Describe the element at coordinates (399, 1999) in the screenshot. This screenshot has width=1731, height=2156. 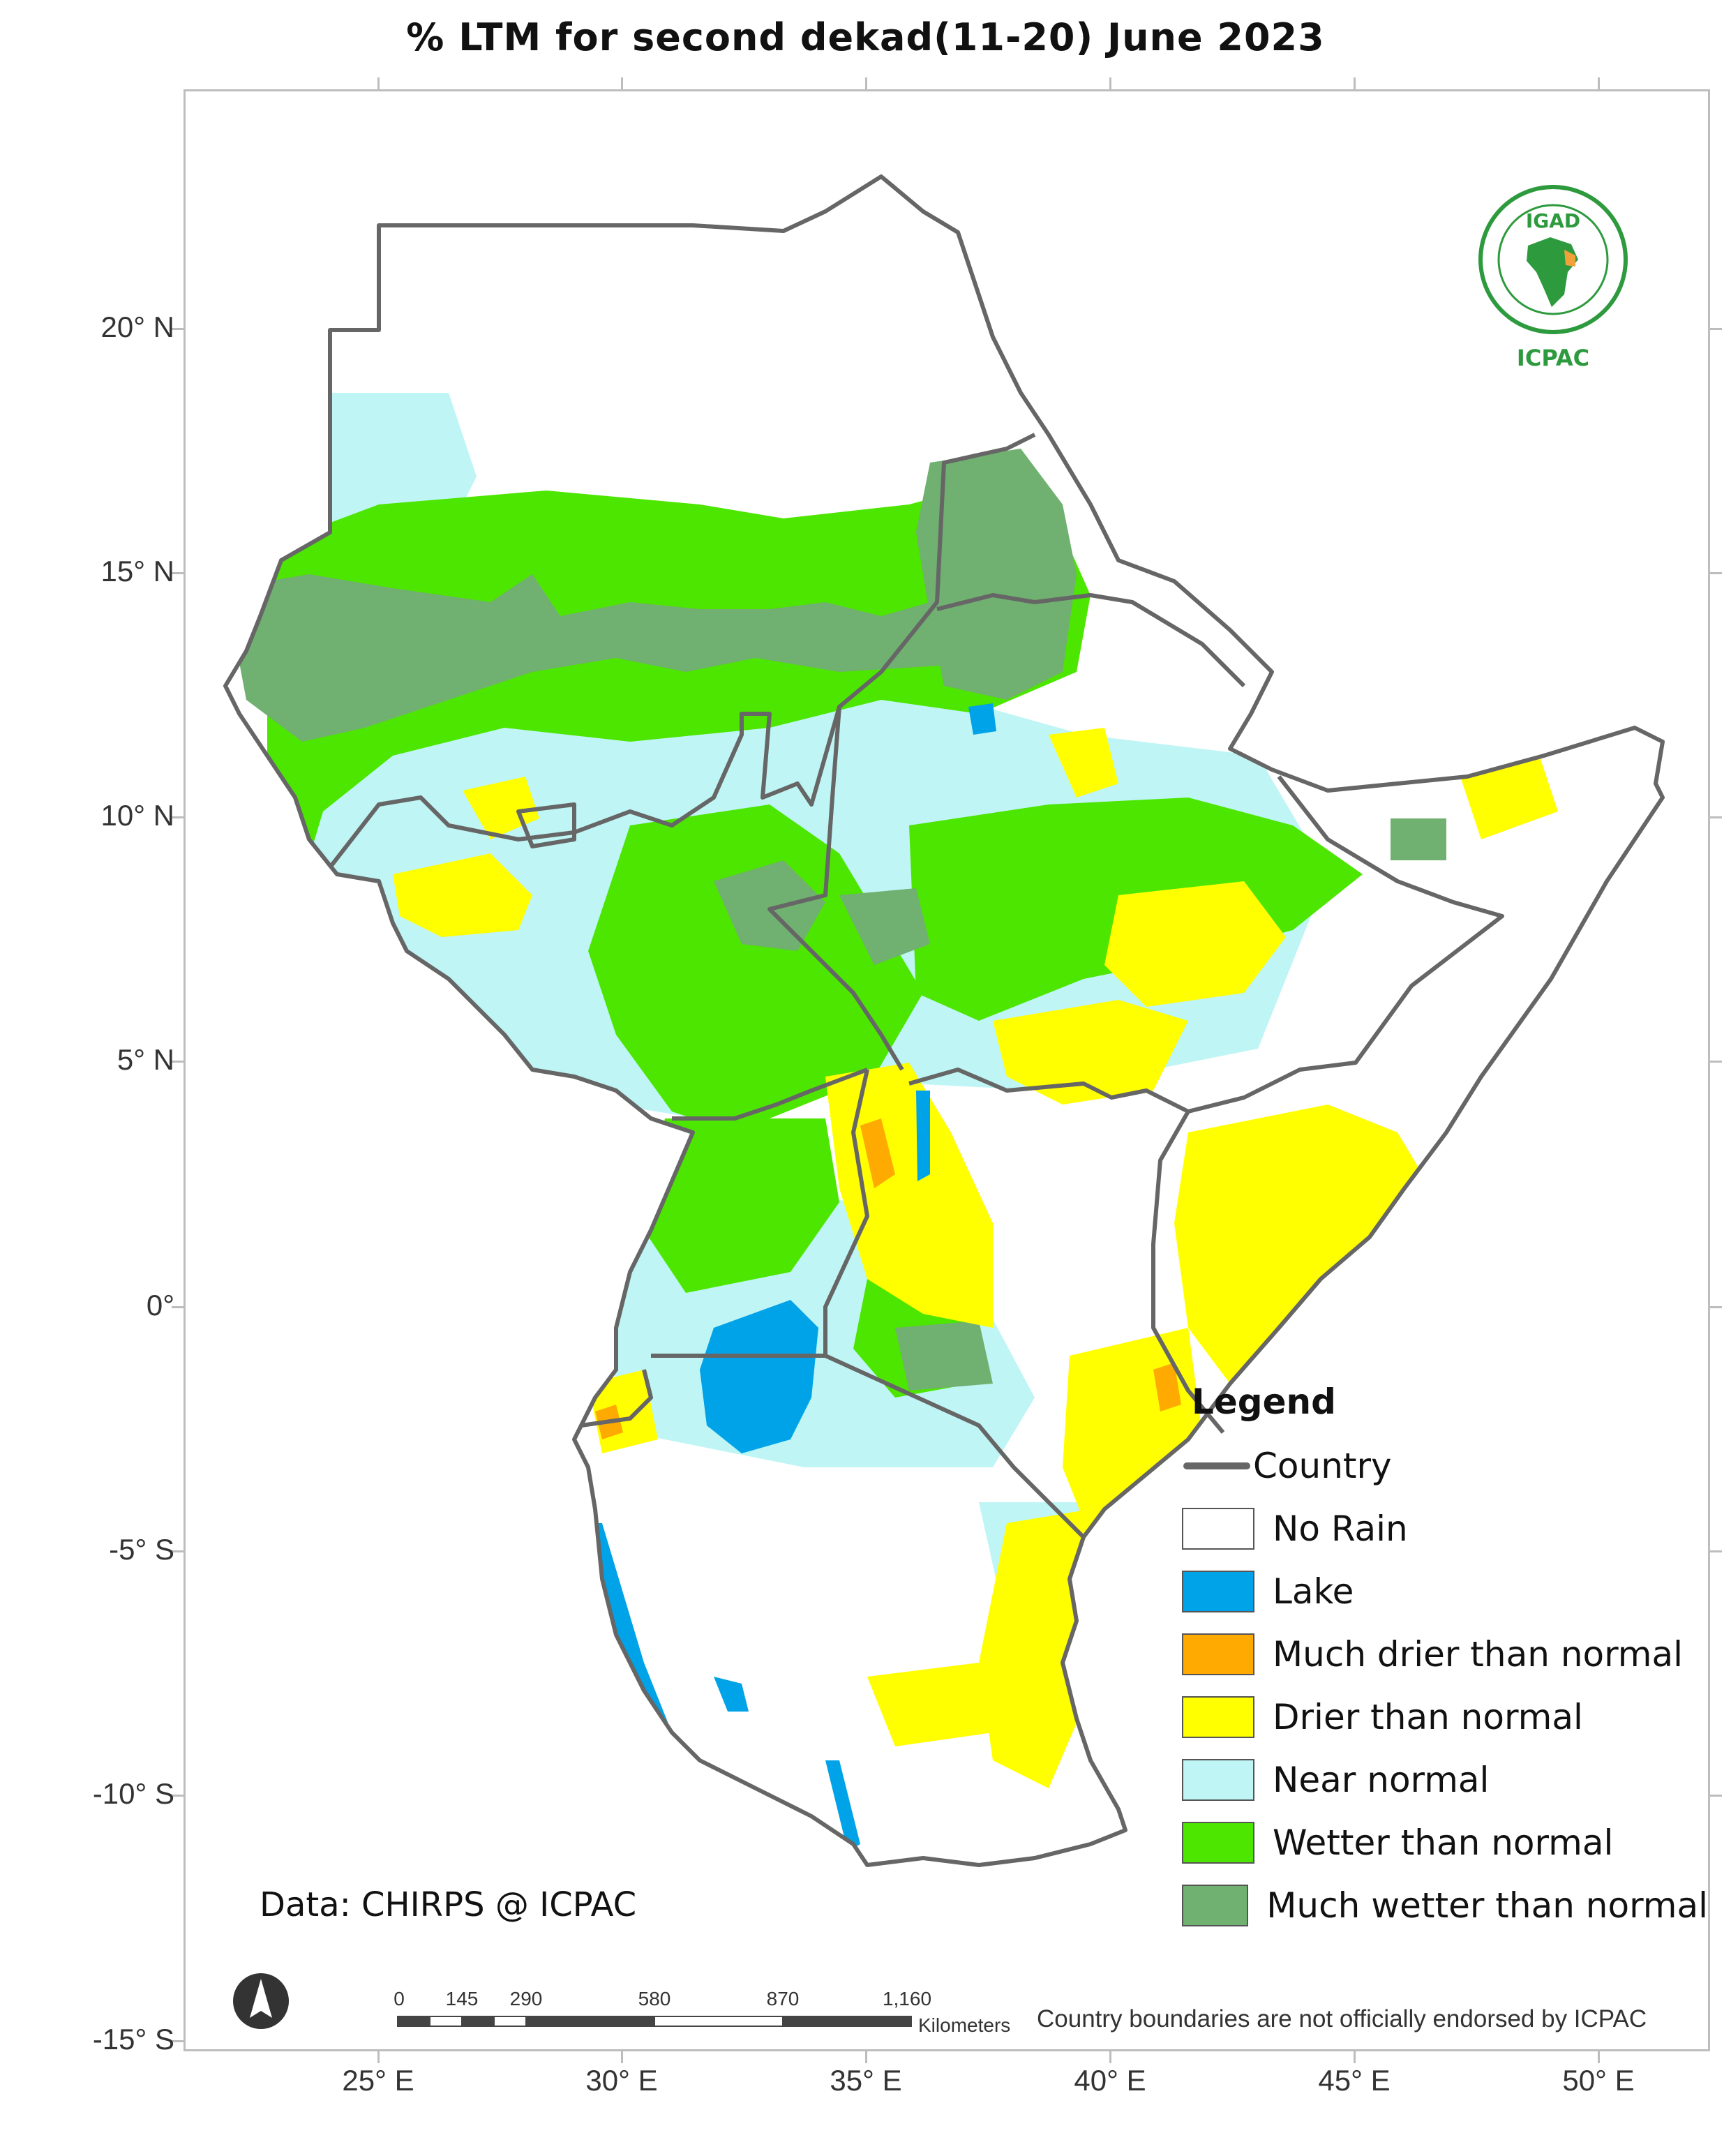
I see `scale-tick-label: 0` at that location.